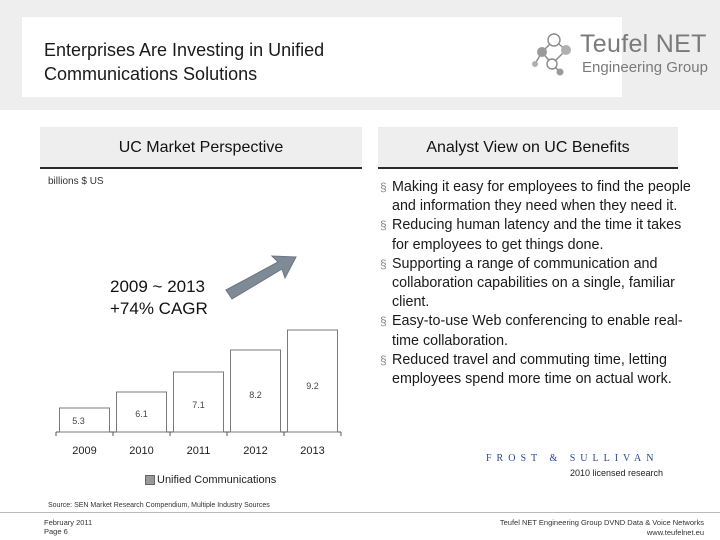 This screenshot has height=540, width=720. I want to click on x-tick-label: 2011, so click(199, 451).